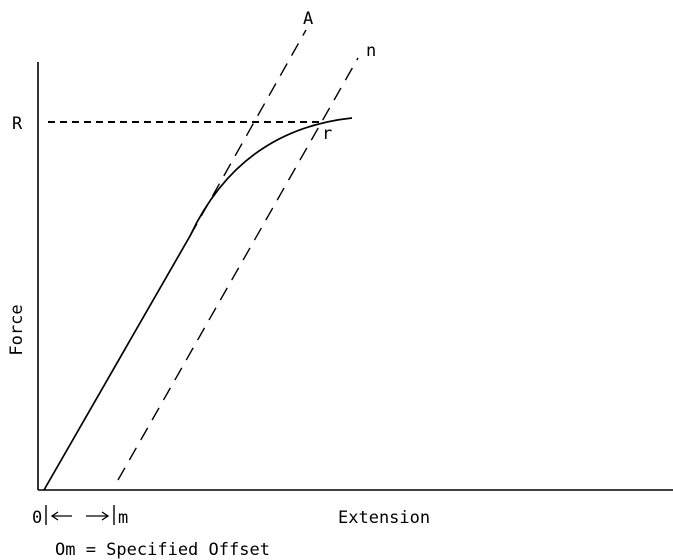 The image size is (673, 560). What do you see at coordinates (61, 516) in the screenshot?
I see `offset-left-arrow` at bounding box center [61, 516].